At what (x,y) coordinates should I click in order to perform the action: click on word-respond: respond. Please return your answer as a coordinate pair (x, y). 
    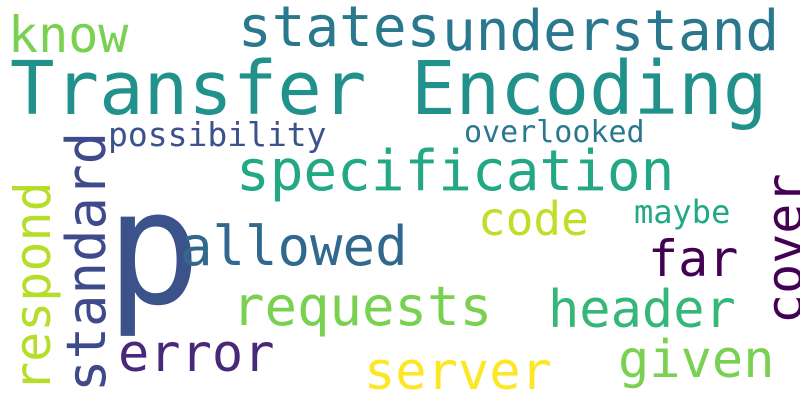
    Looking at the image, I should click on (33, 286).